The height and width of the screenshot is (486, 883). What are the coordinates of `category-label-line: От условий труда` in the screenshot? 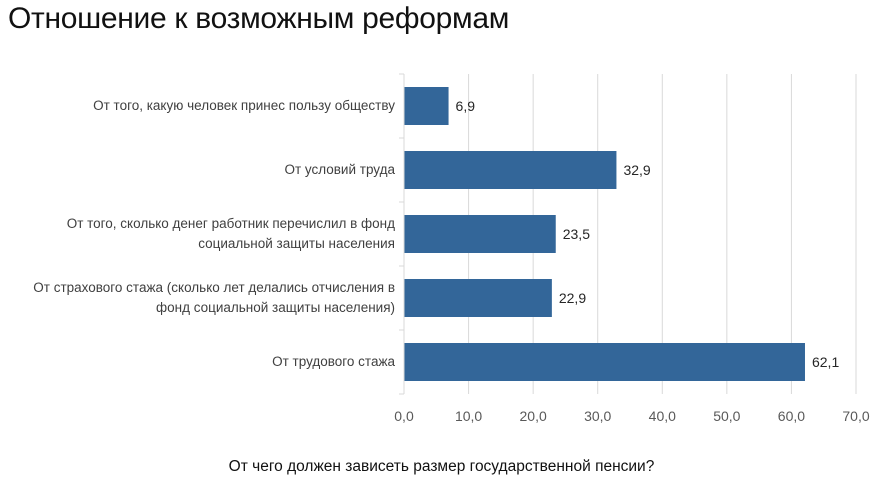 It's located at (339, 169).